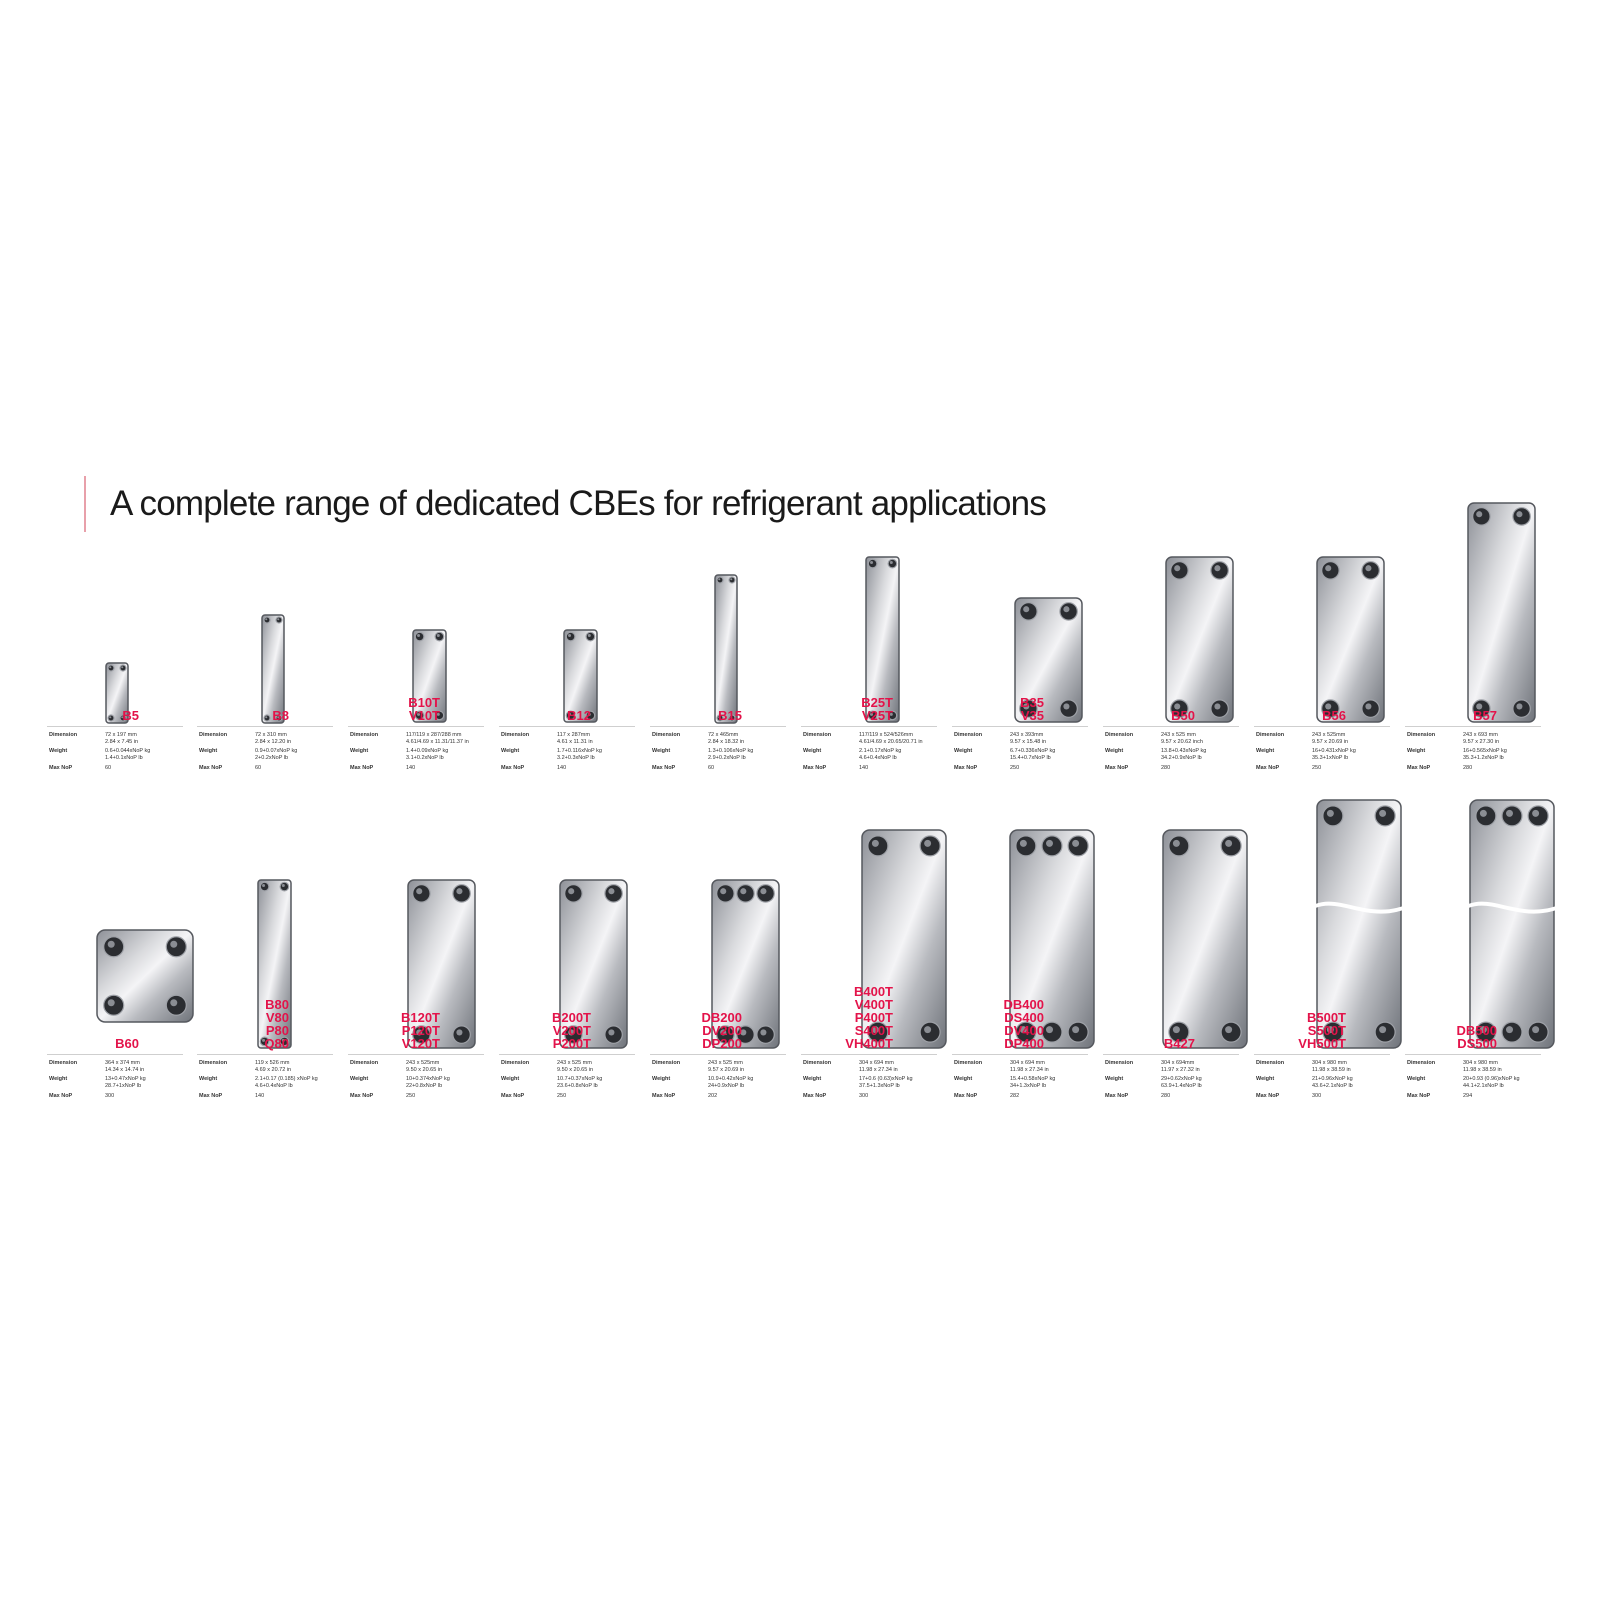 The image size is (1600, 1600). What do you see at coordinates (1483, 758) in the screenshot?
I see `spec-value-weight: 35.3+1.2xNoP lb` at bounding box center [1483, 758].